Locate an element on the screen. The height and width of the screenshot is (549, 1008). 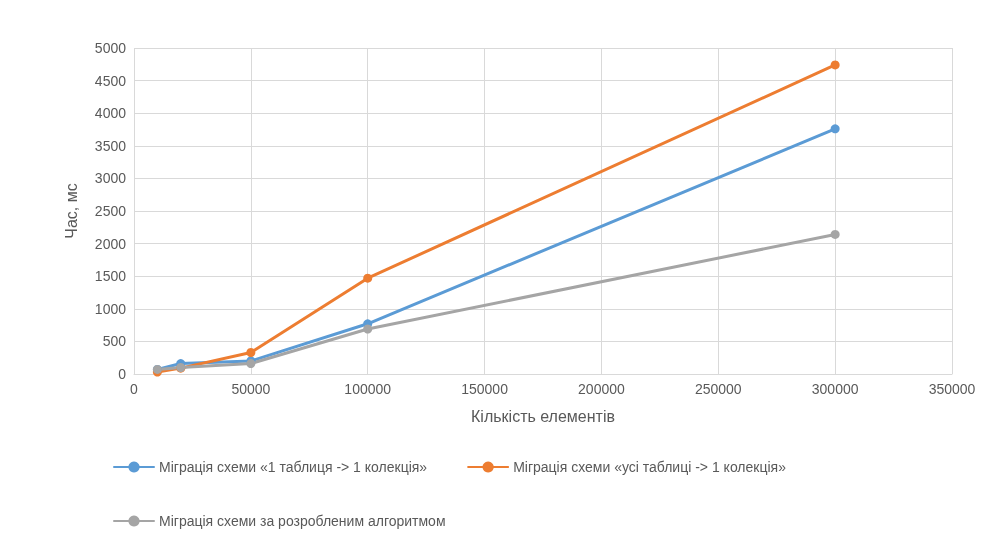
y-tick-label: 1500 is located at coordinates (110, 276).